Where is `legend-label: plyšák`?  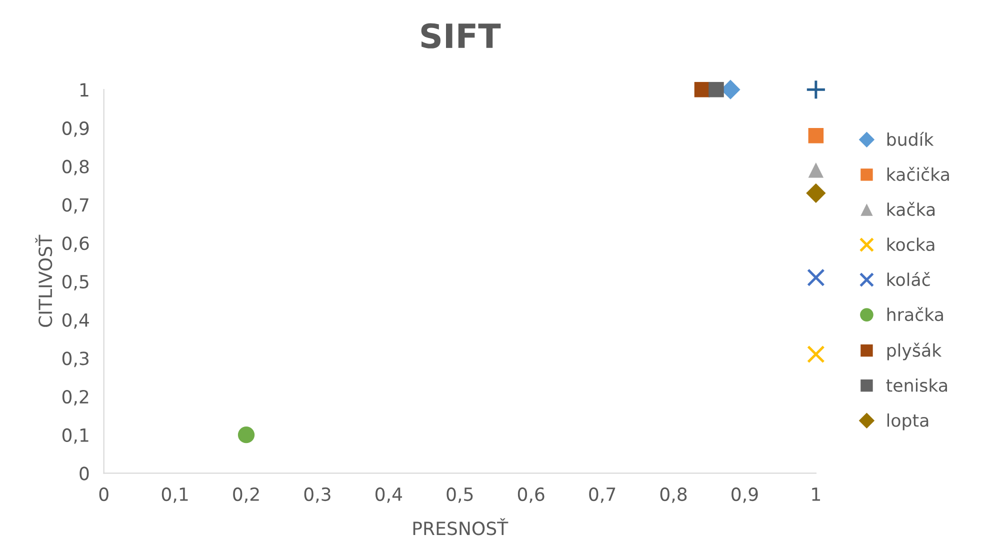 legend-label: plyšák is located at coordinates (914, 351).